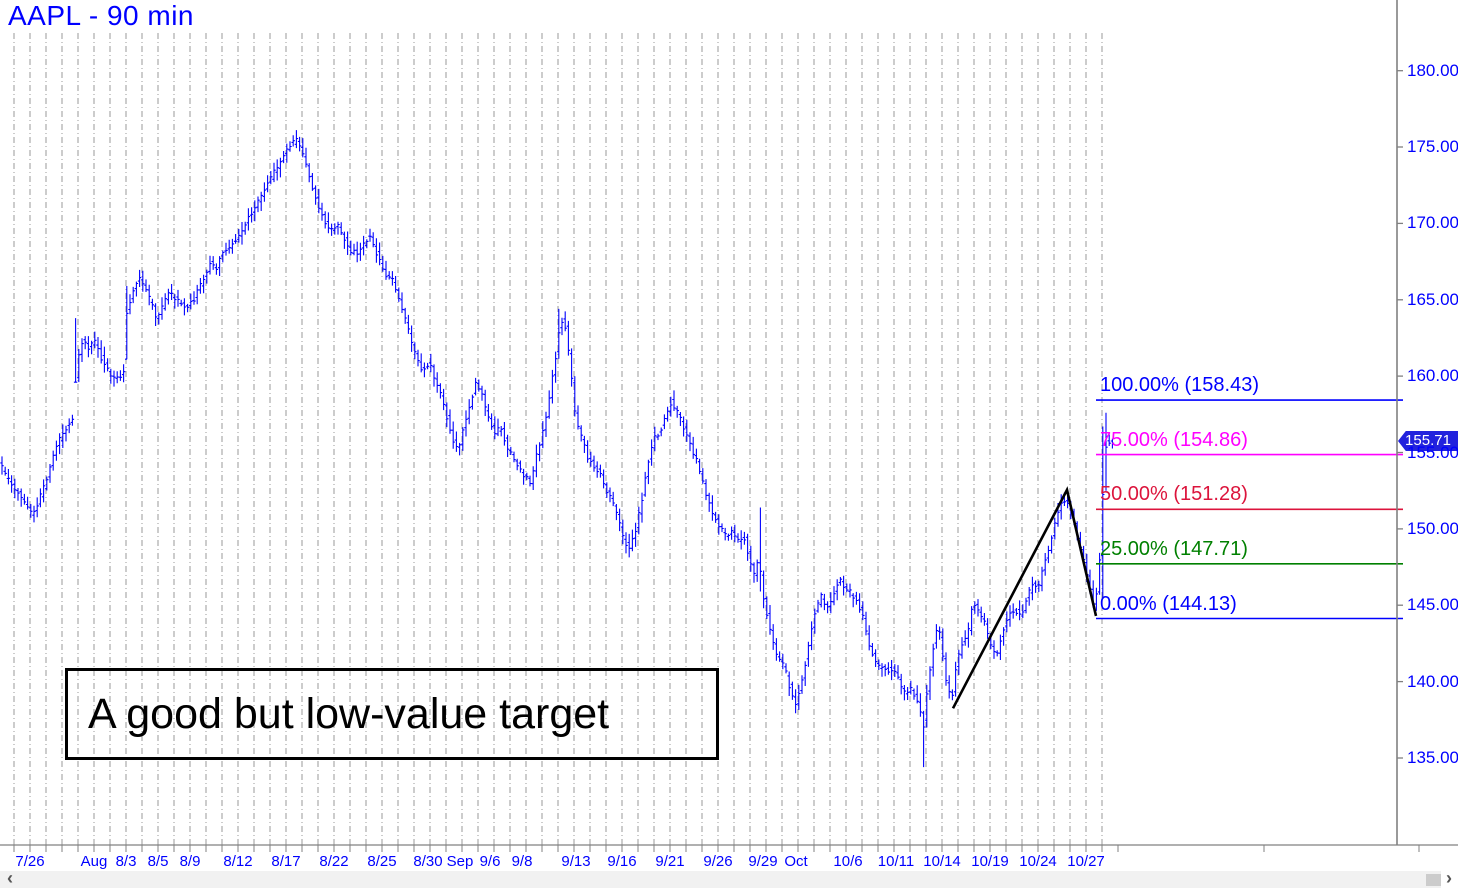  I want to click on date-axis-label: 10/19, so click(990, 861).